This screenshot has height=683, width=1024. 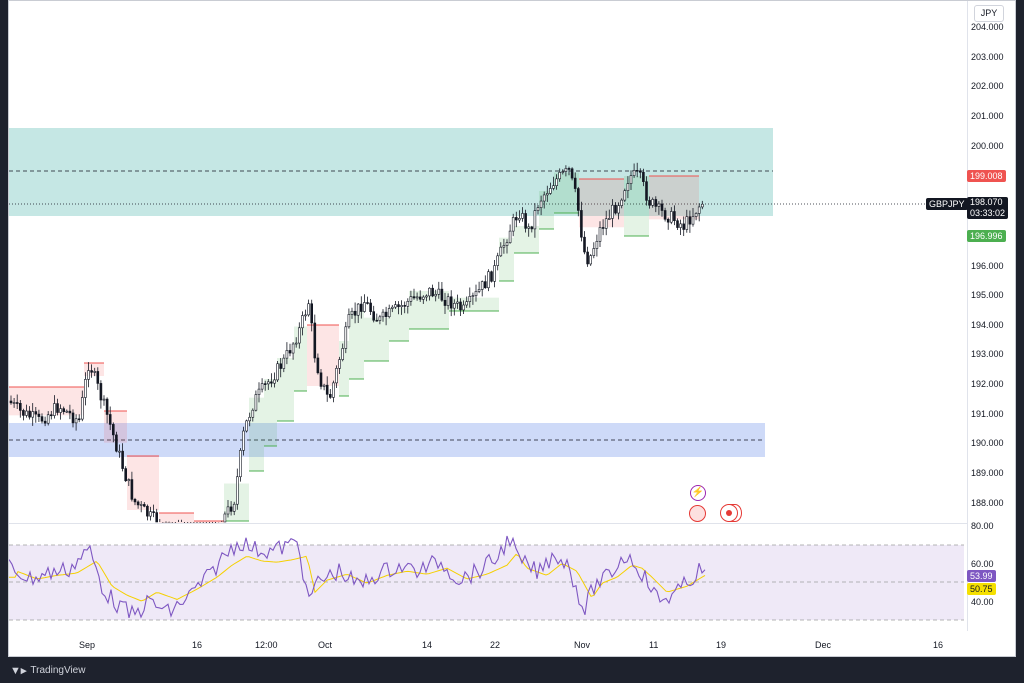 What do you see at coordinates (986, 202) in the screenshot?
I see `last-price-value: 198.070` at bounding box center [986, 202].